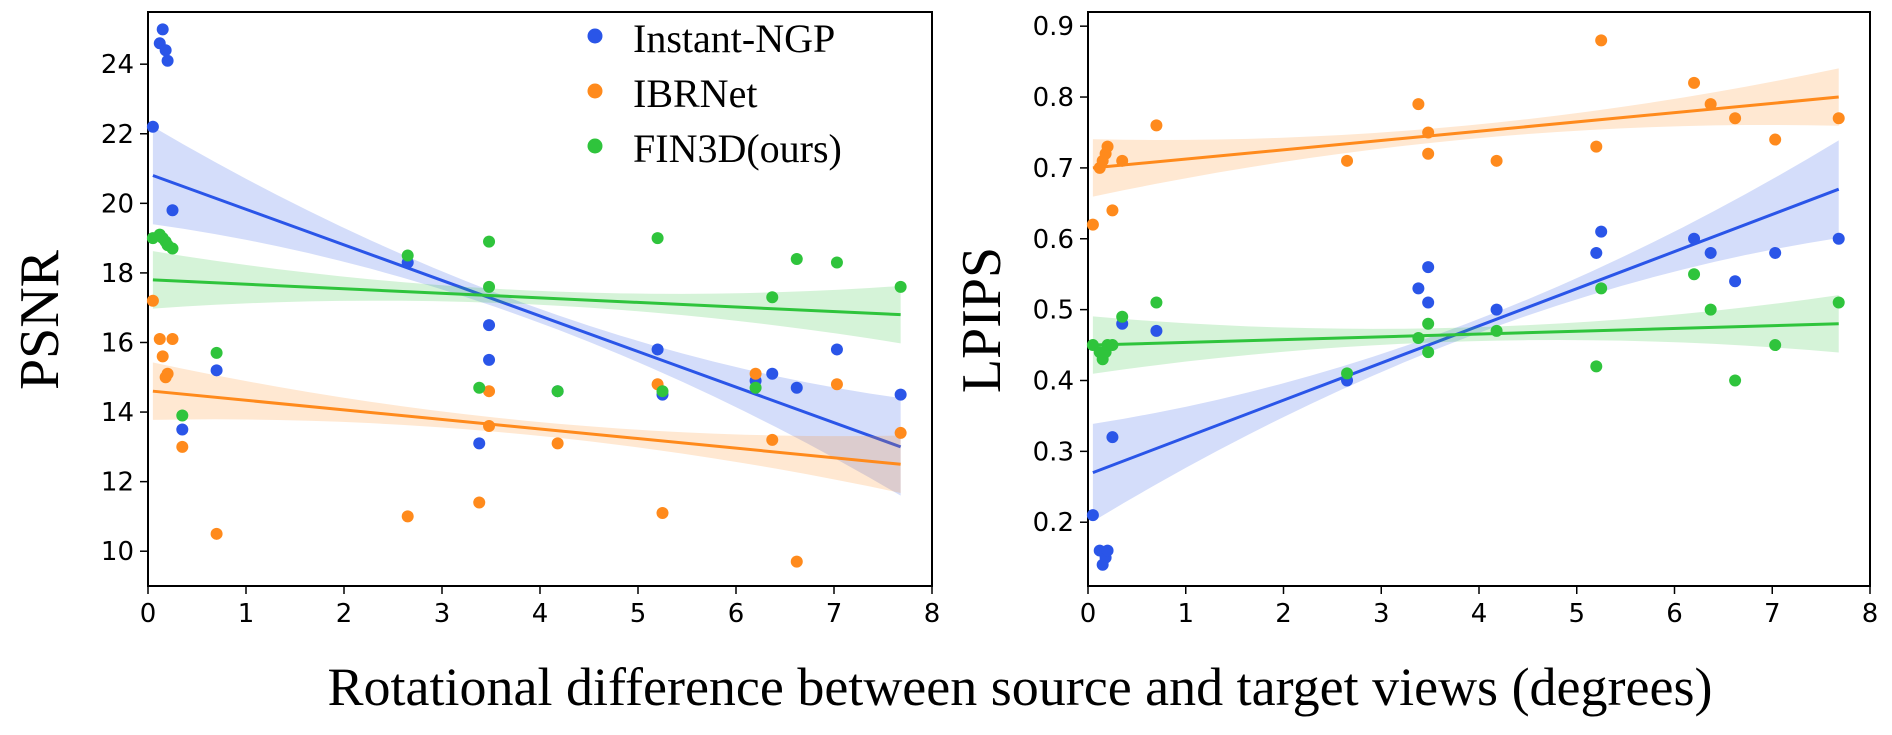 The image size is (1892, 735). What do you see at coordinates (246, 614) in the screenshot?
I see `psnr-x-tick-label: 1` at bounding box center [246, 614].